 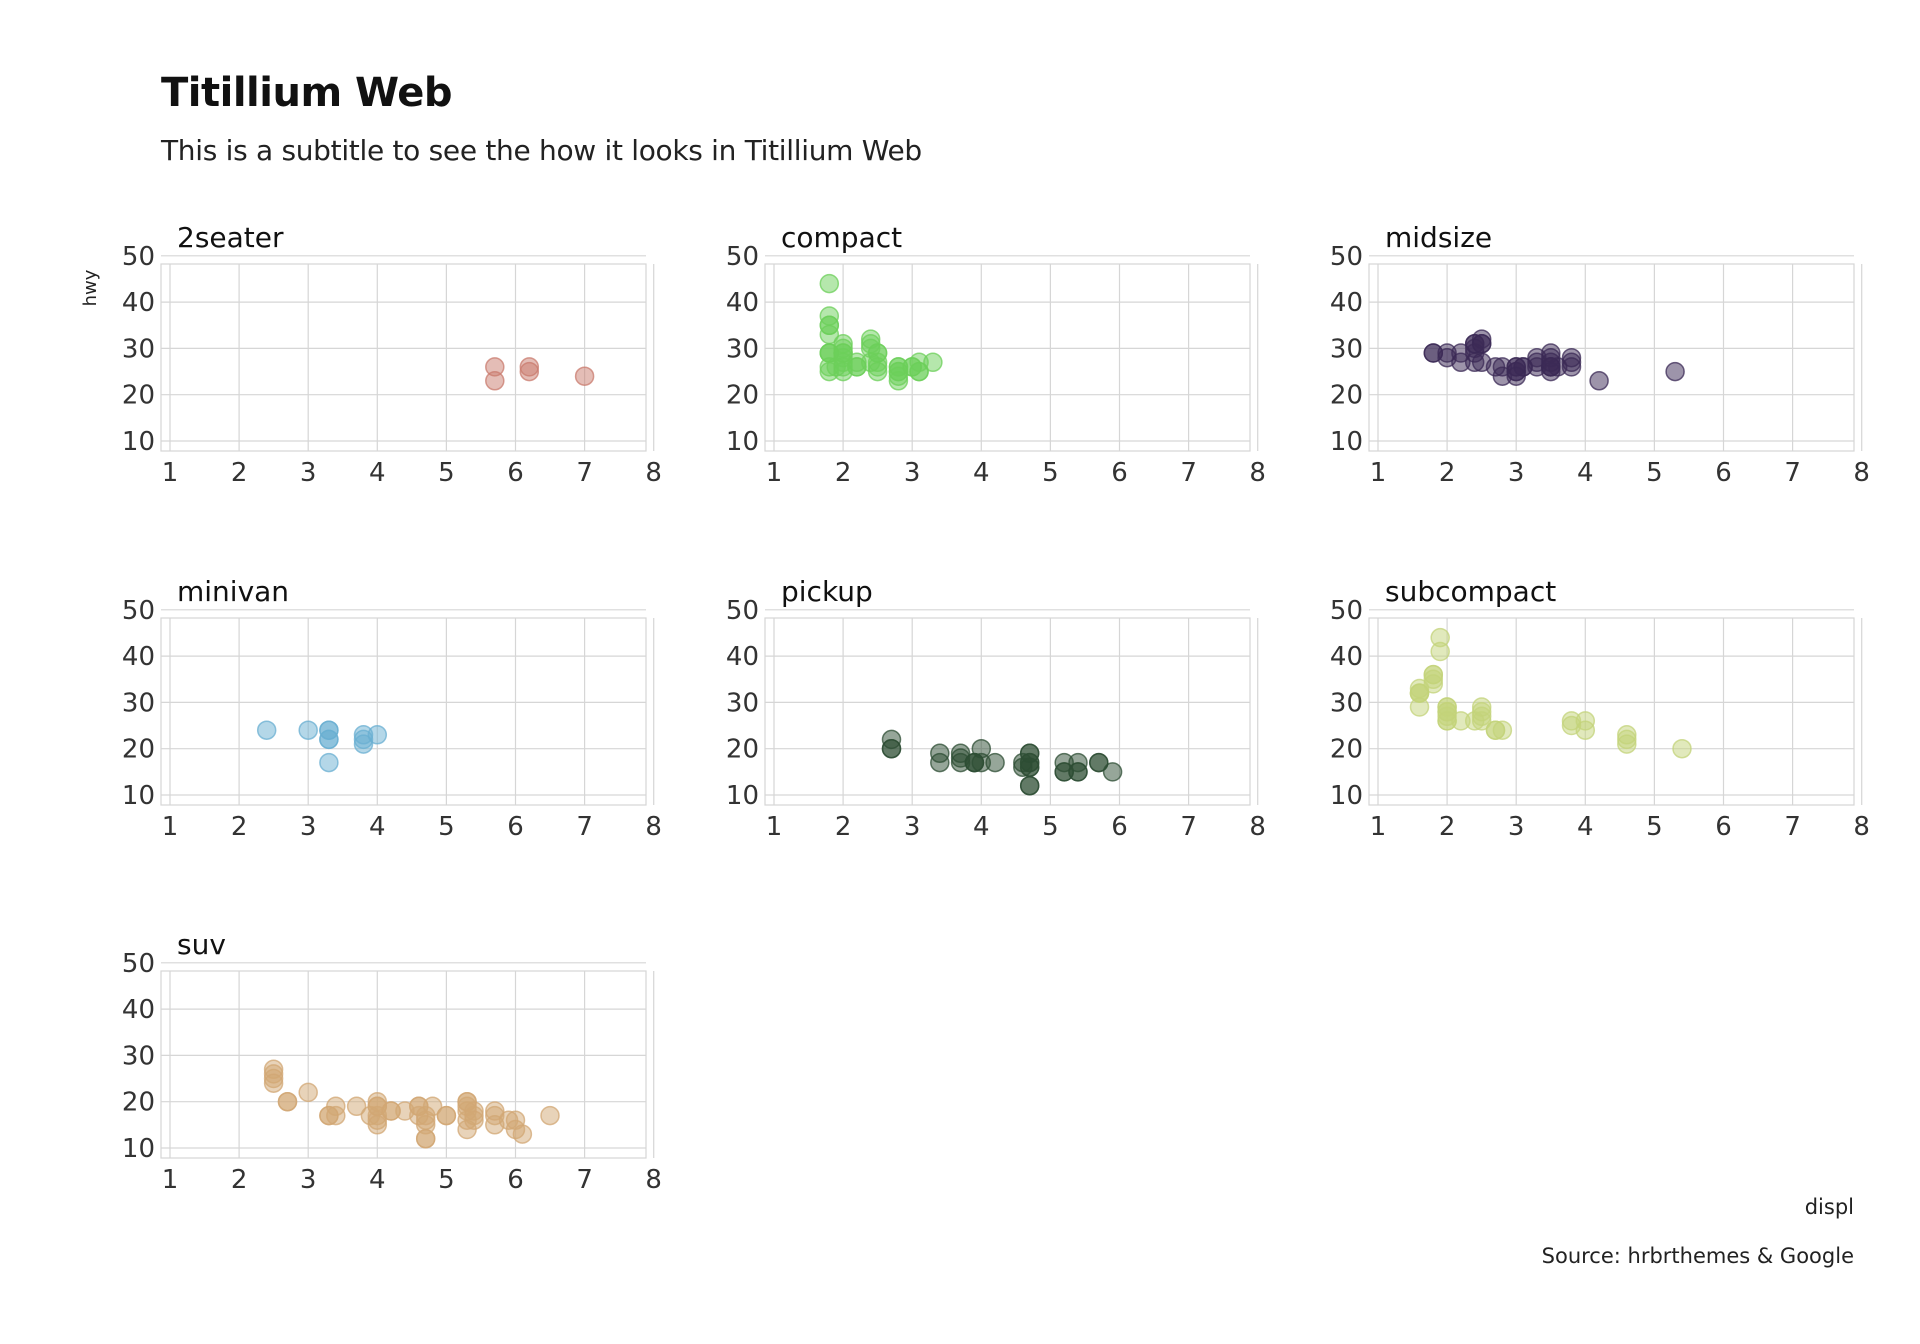 I want to click on facet-strip-label: suv, so click(x=201, y=944).